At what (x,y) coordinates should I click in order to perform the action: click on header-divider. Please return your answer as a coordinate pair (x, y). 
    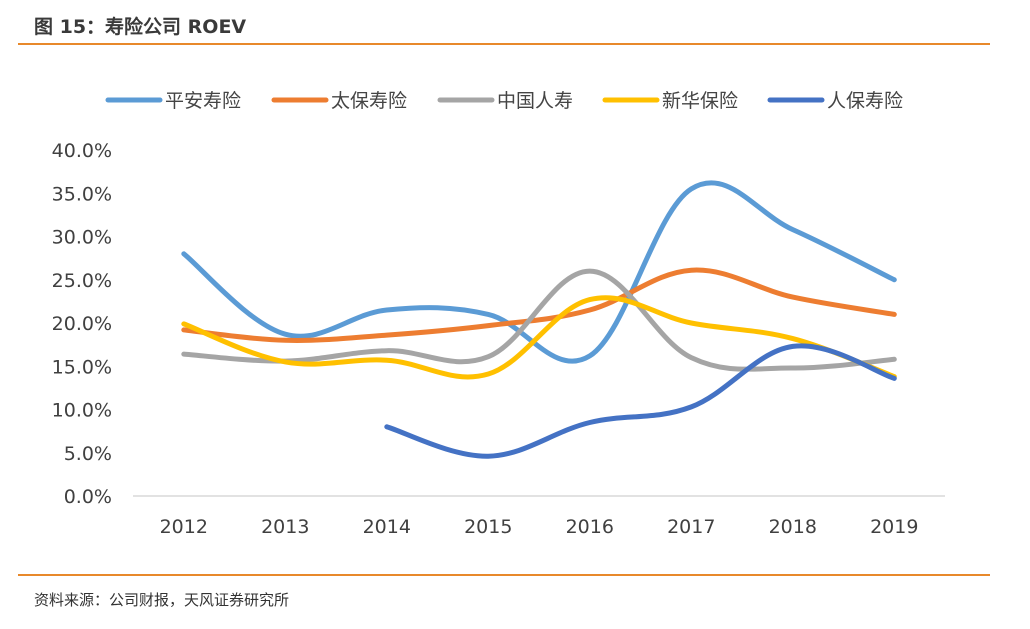
    Looking at the image, I should click on (504, 44).